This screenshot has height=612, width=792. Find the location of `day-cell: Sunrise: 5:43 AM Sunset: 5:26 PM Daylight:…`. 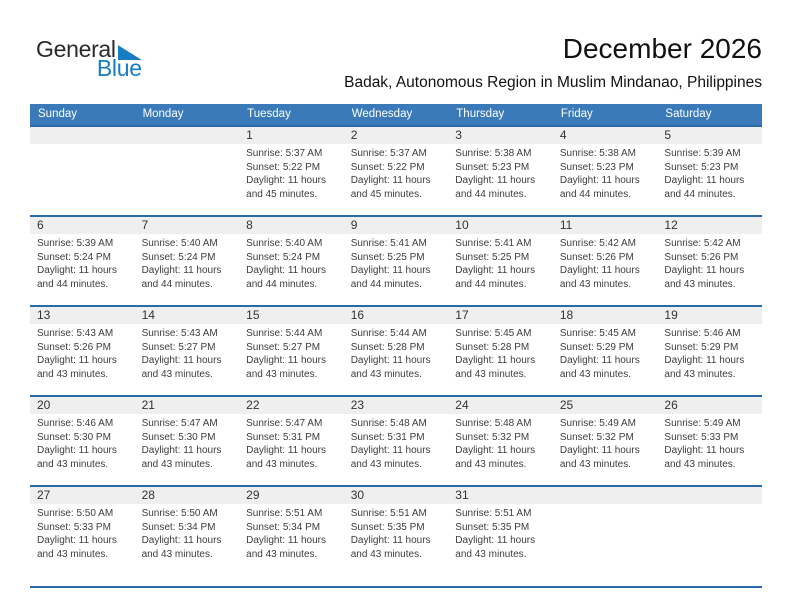

day-cell: Sunrise: 5:43 AM Sunset: 5:26 PM Daylight:… is located at coordinates (82, 359).